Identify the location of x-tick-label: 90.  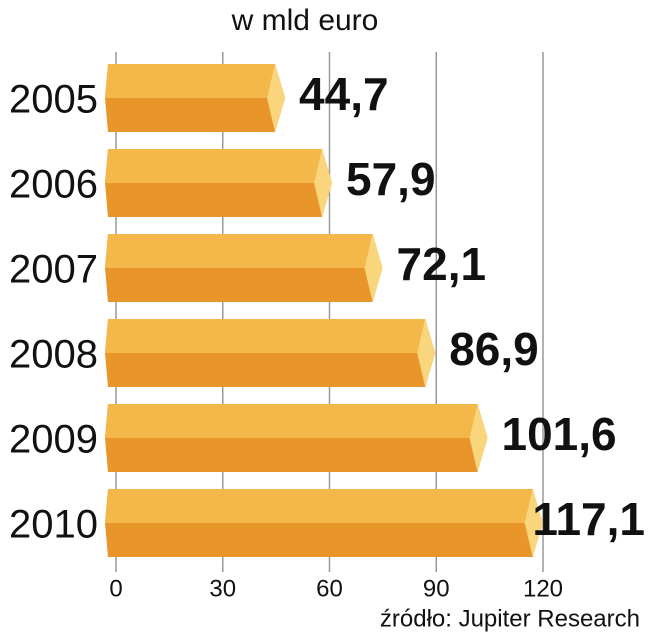
(436, 588).